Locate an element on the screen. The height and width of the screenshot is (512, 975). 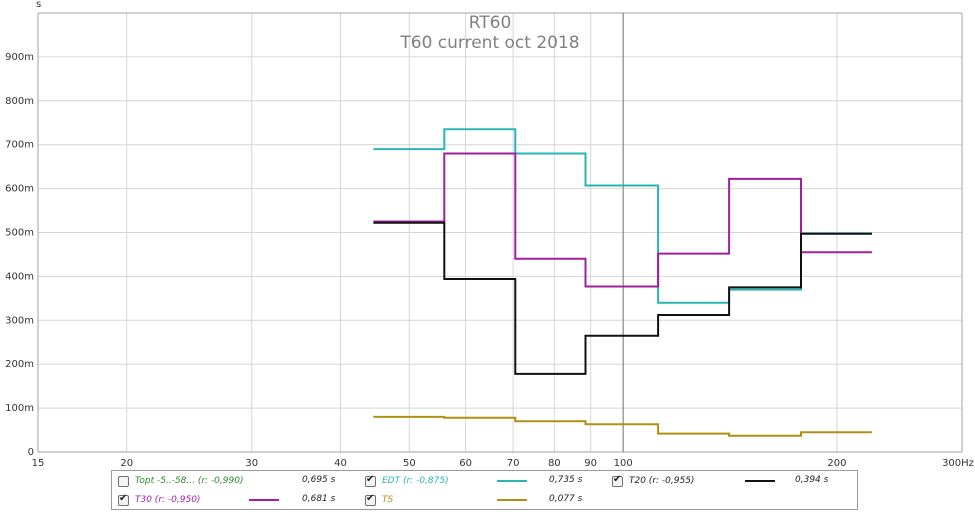
x-tick-label: 50 is located at coordinates (409, 463).